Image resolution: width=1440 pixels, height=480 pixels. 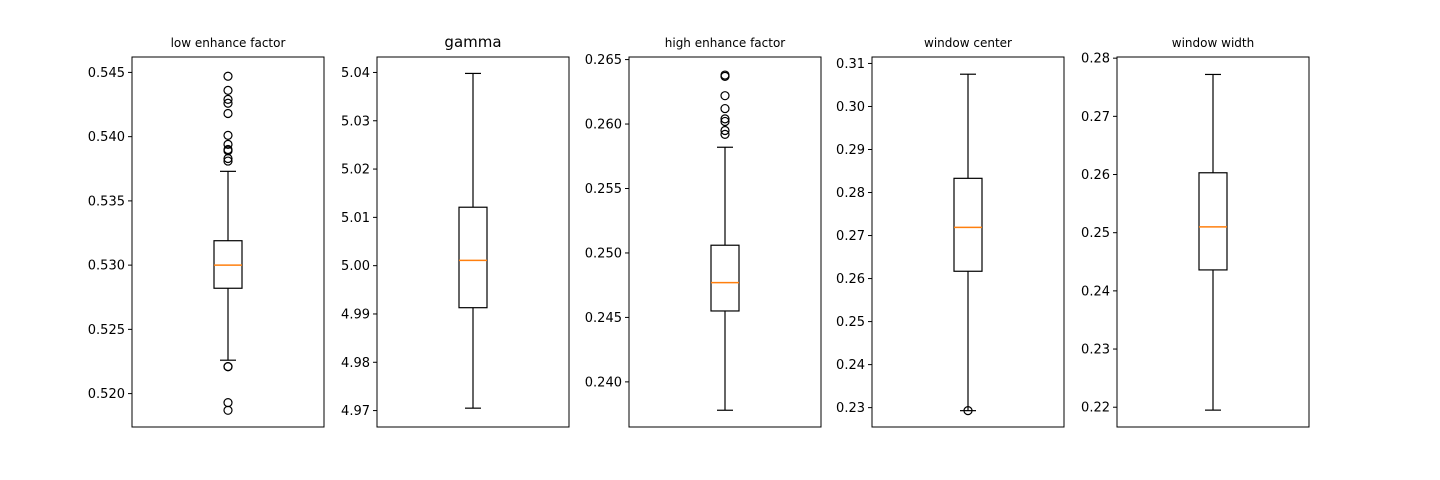 I want to click on y-tick-label: 5.02, so click(x=355, y=170).